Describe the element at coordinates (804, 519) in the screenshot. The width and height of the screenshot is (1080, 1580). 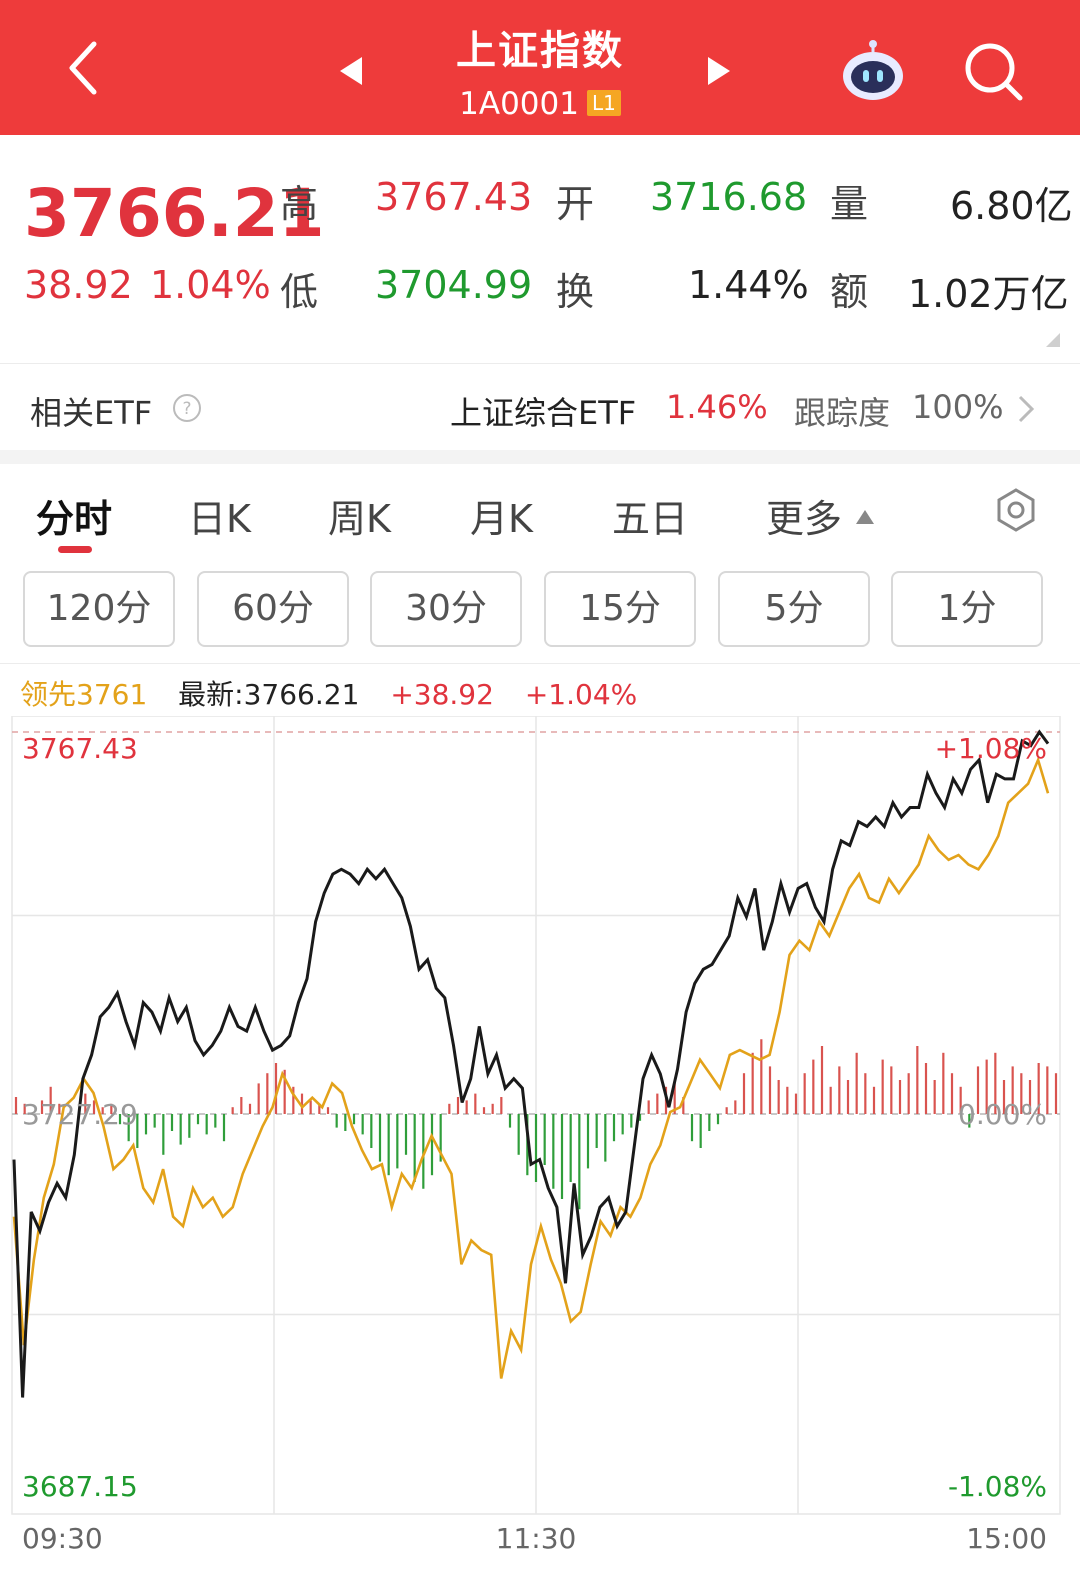
I see `tab-more-label: 更多` at that location.